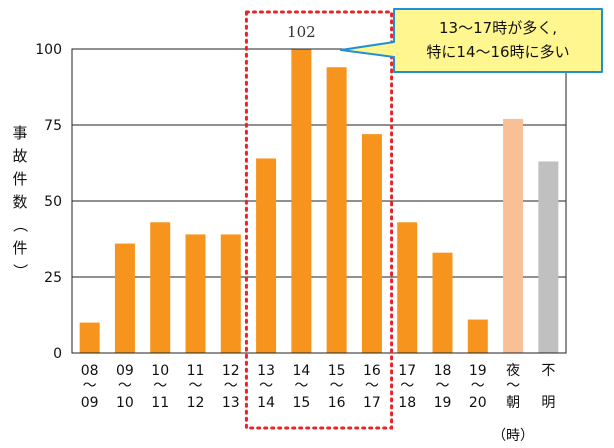 This screenshot has width=614, height=448. I want to click on y-tick-label: 75, so click(53, 126).